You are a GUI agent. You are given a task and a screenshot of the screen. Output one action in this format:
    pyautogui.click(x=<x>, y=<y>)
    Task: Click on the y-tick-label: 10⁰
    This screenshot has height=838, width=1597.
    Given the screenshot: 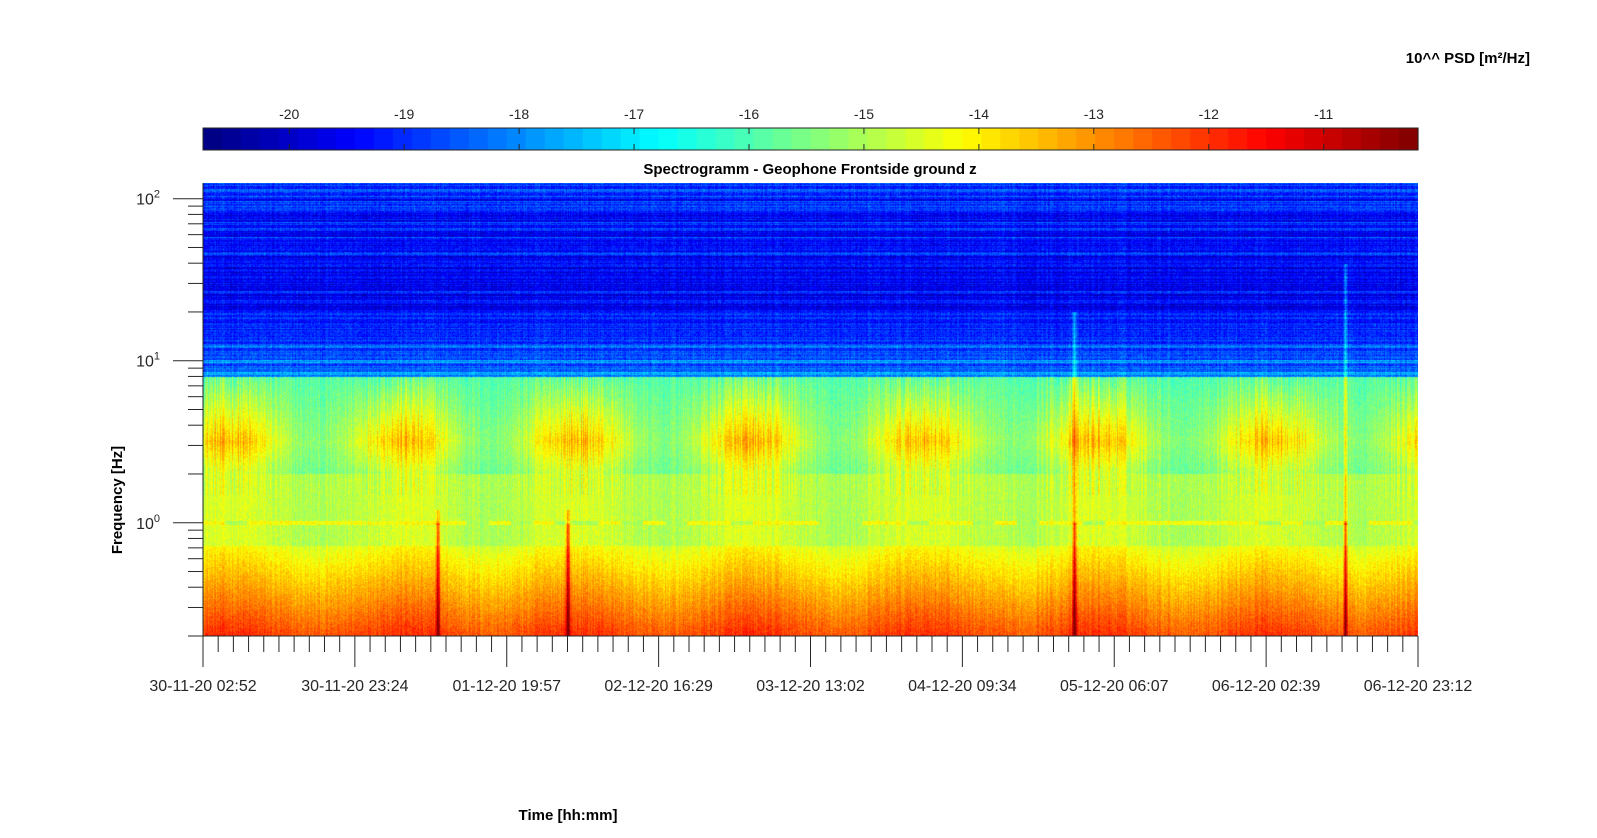 What is the action you would take?
    pyautogui.click(x=148, y=523)
    